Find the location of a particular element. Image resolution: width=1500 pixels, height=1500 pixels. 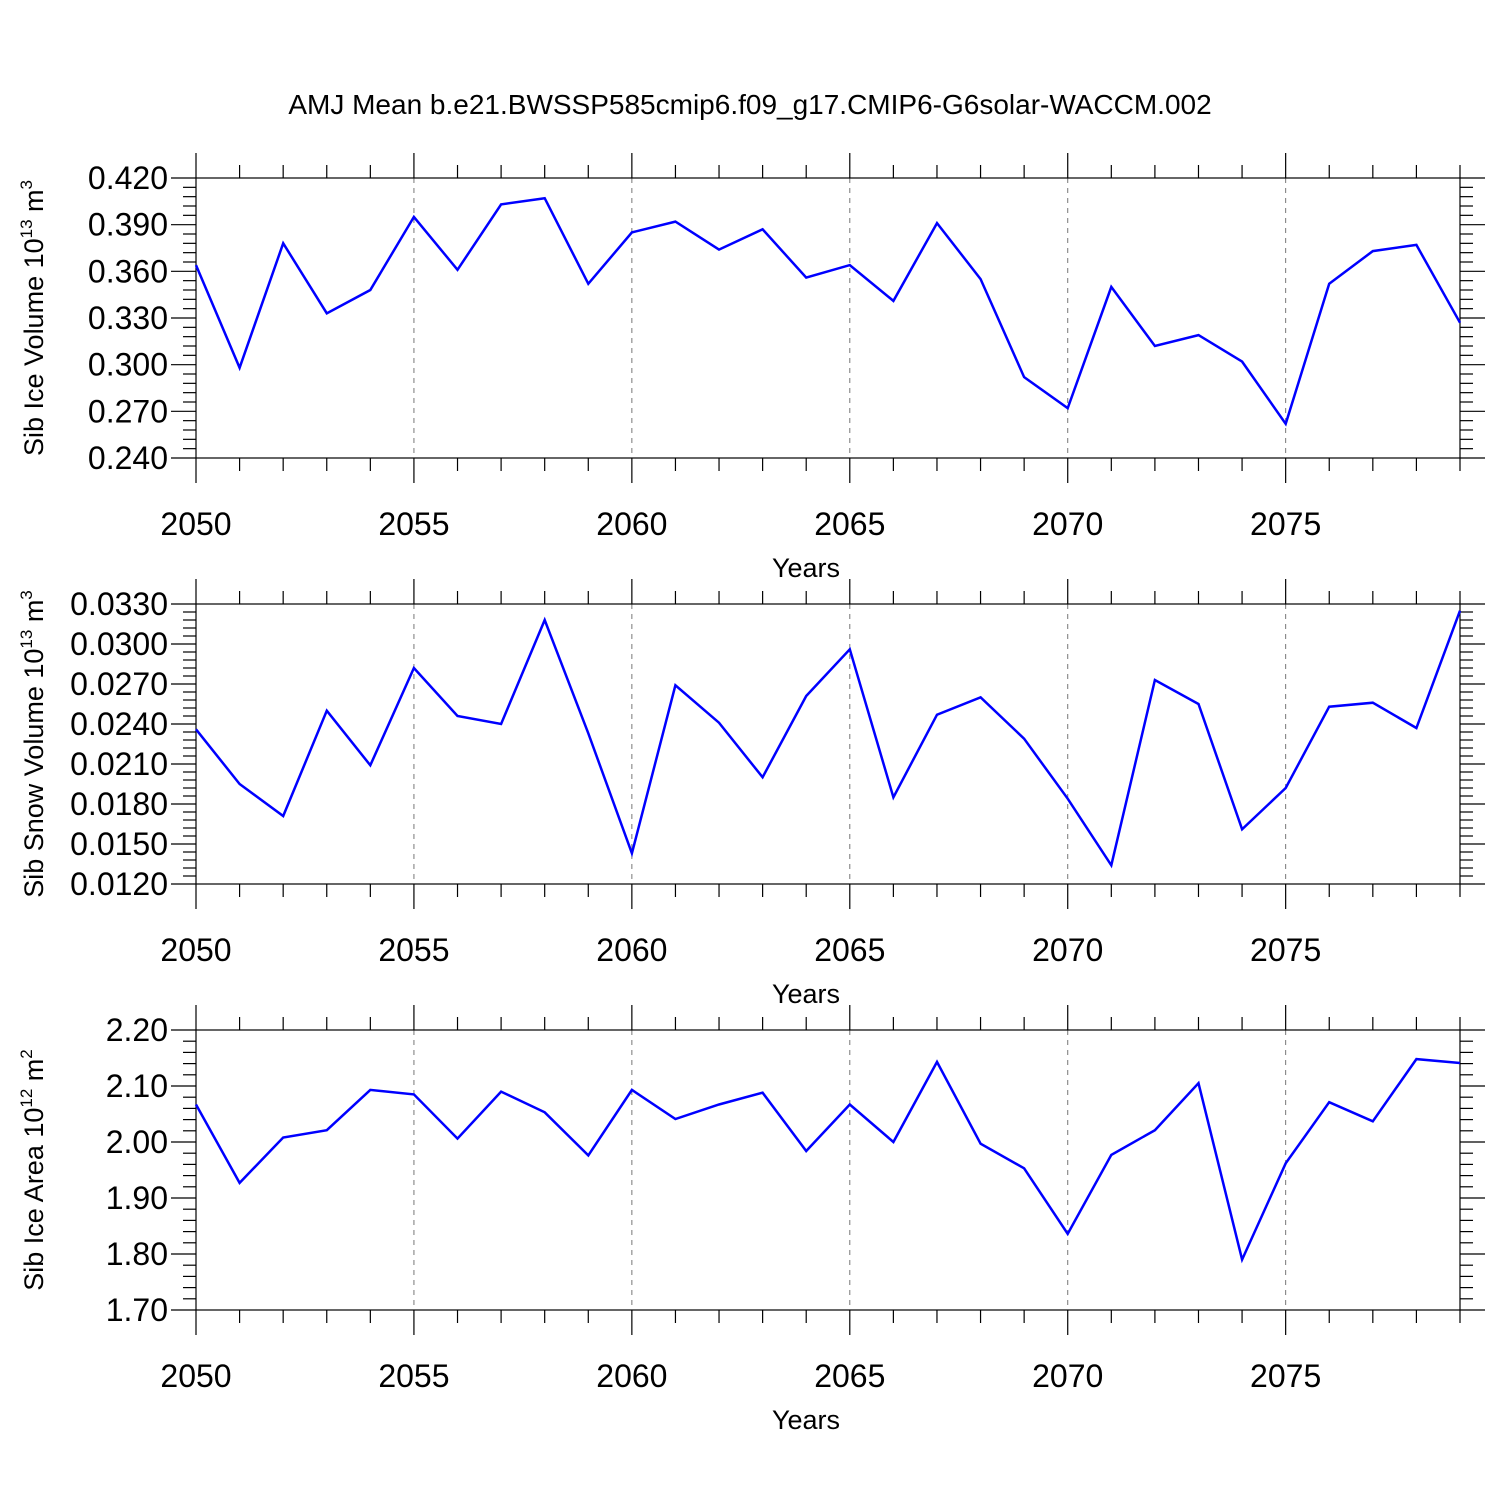

panel-3-ylabel-main: Sib Ice Area 10 is located at coordinates (34, 1199).